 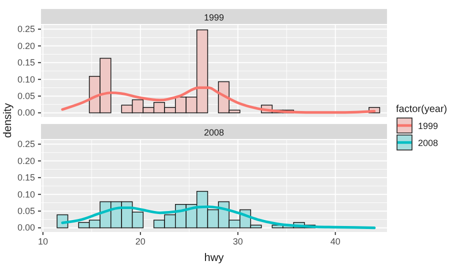 I want to click on legend-title: factor(year), so click(x=422, y=109).